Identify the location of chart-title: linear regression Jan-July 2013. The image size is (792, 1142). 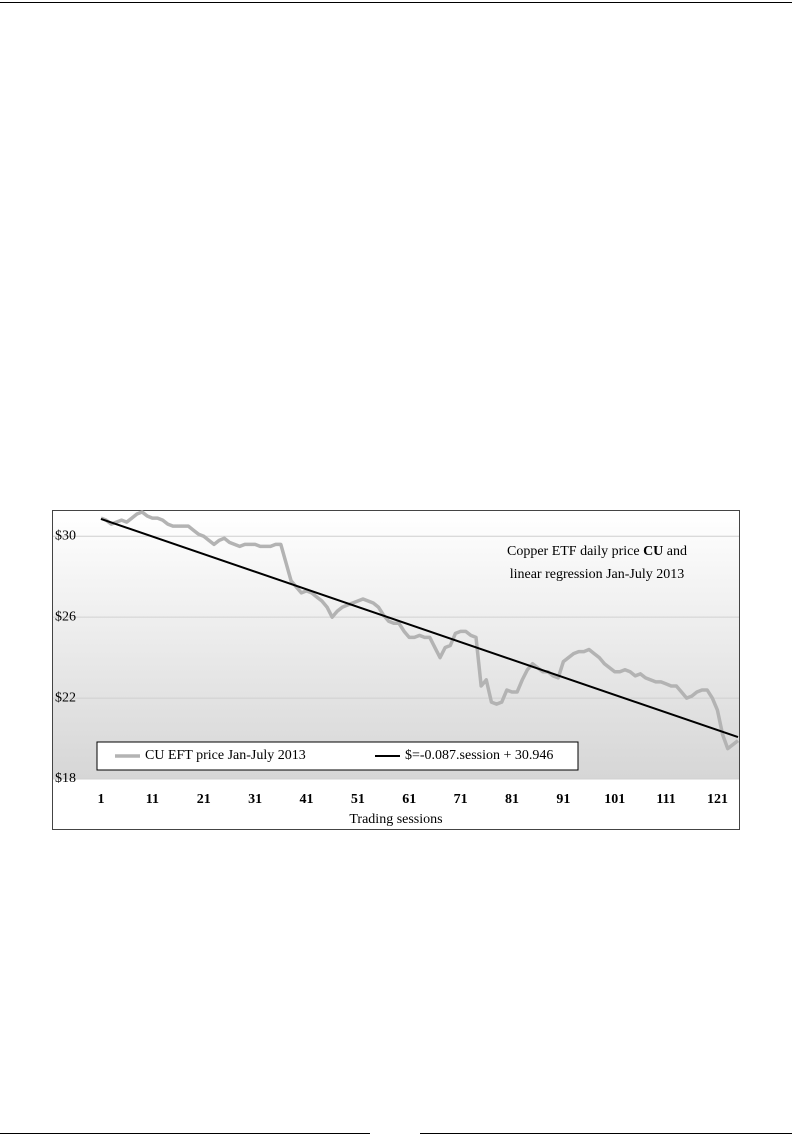
(597, 574).